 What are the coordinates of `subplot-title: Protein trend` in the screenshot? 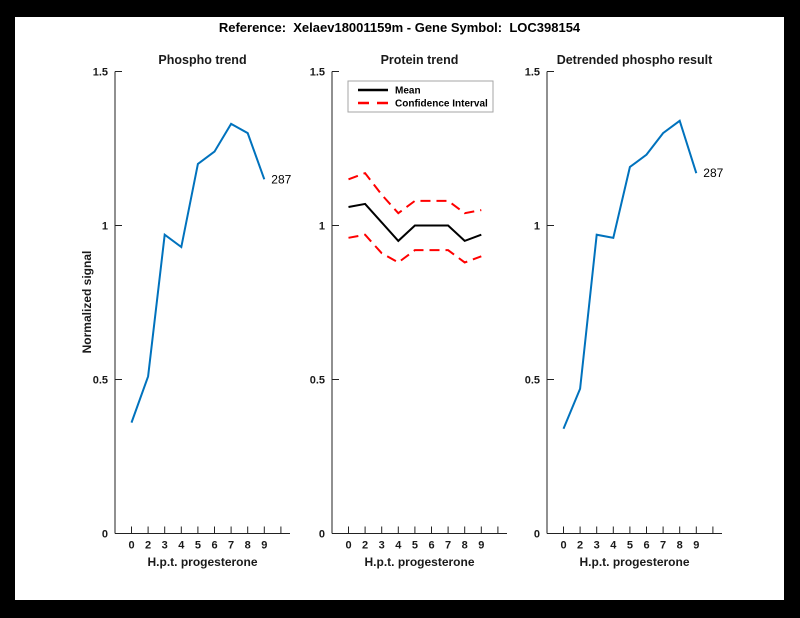 It's located at (419, 60).